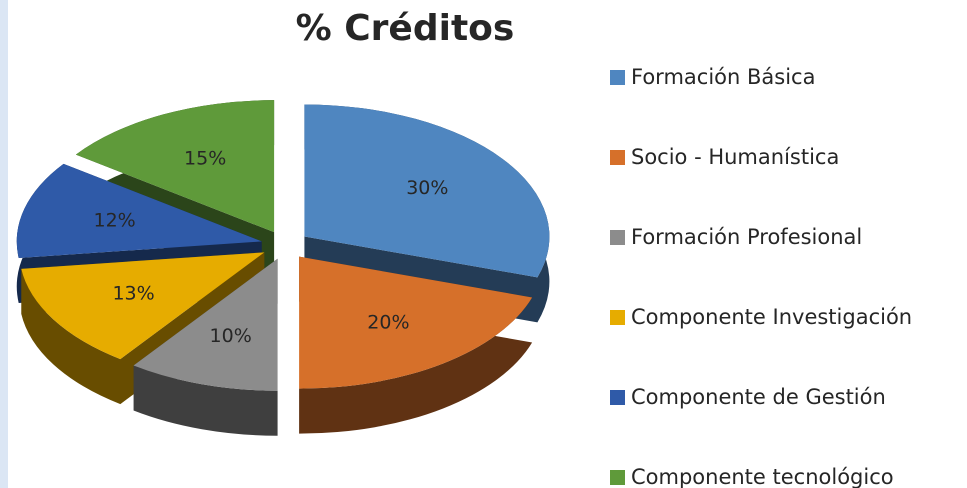 The height and width of the screenshot is (488, 967). Describe the element at coordinates (205, 159) in the screenshot. I see `data-label: 15%` at that location.